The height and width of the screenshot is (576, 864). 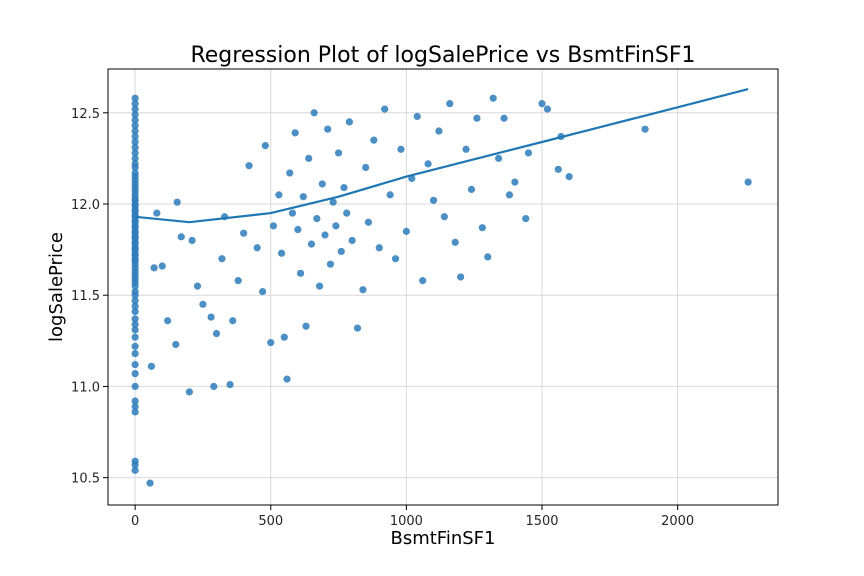 I want to click on x-tick-label: 500, so click(x=270, y=521).